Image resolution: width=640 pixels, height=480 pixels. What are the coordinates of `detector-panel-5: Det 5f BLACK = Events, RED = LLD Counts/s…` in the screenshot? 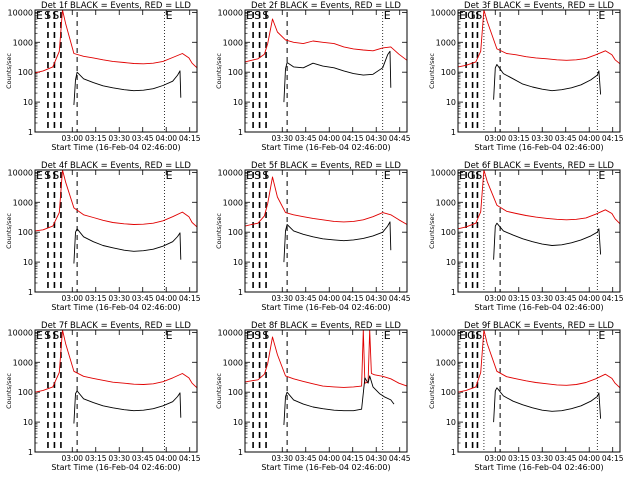 It's located at (313, 236).